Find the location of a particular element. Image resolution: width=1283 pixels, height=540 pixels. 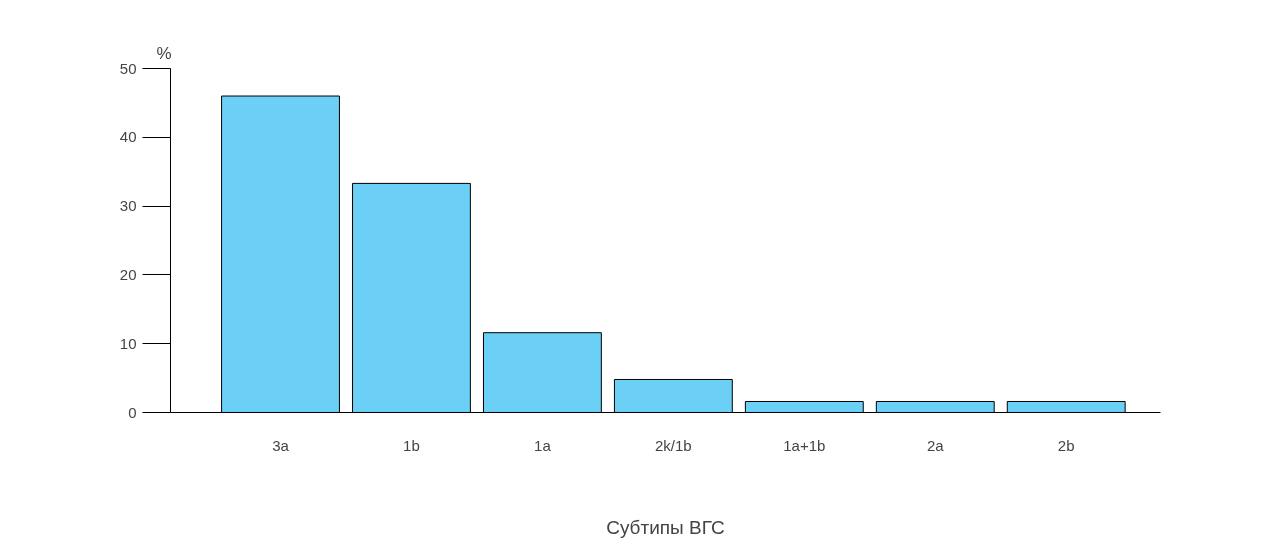

y-axis-title: % is located at coordinates (164, 53).